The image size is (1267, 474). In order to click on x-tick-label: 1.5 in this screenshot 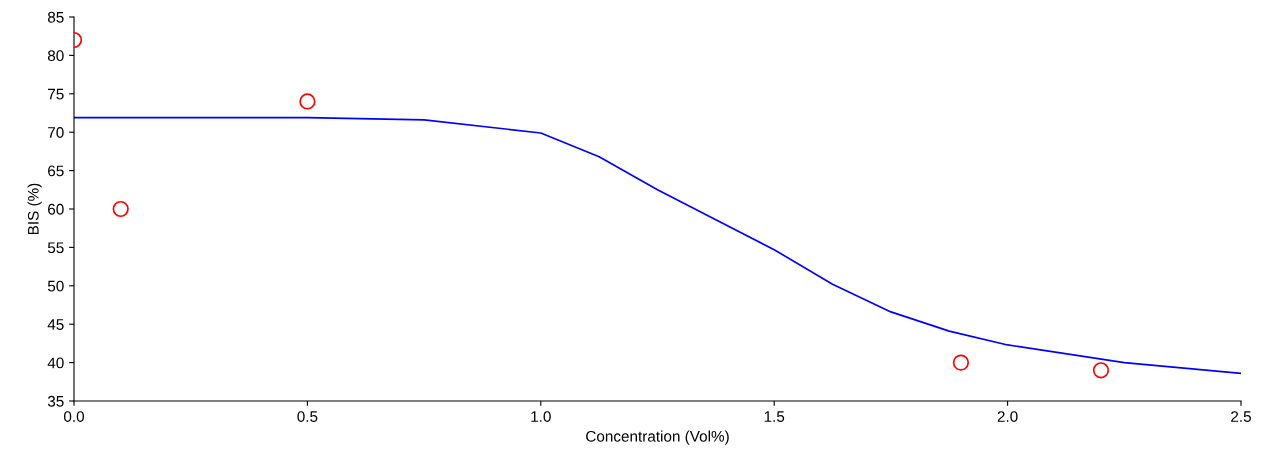, I will do `click(774, 416)`.